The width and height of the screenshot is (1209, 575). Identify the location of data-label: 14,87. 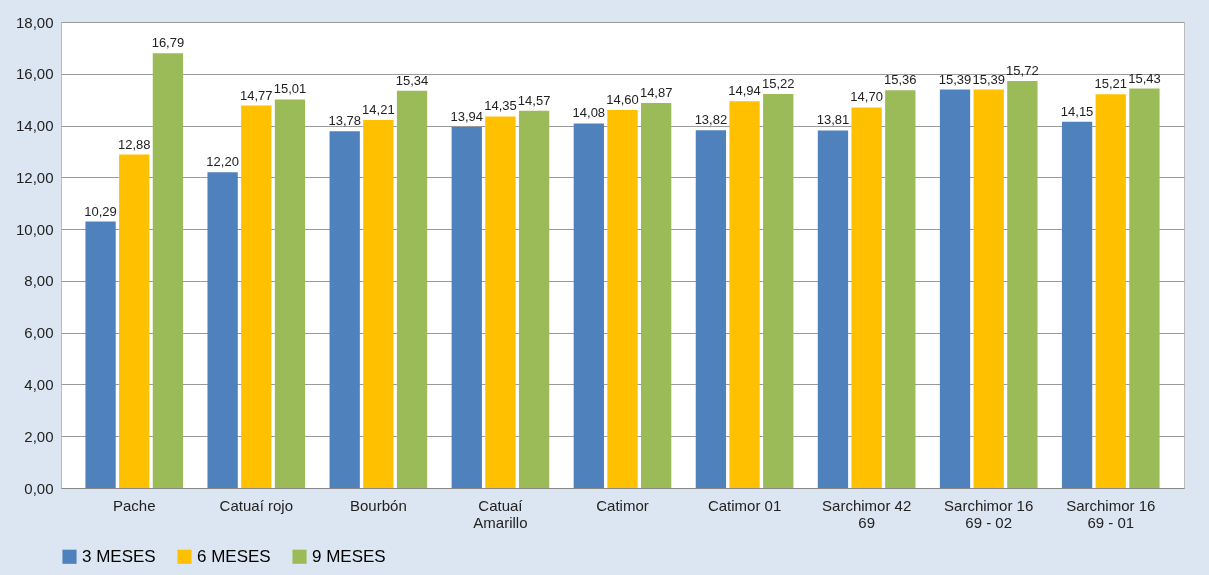
(656, 93).